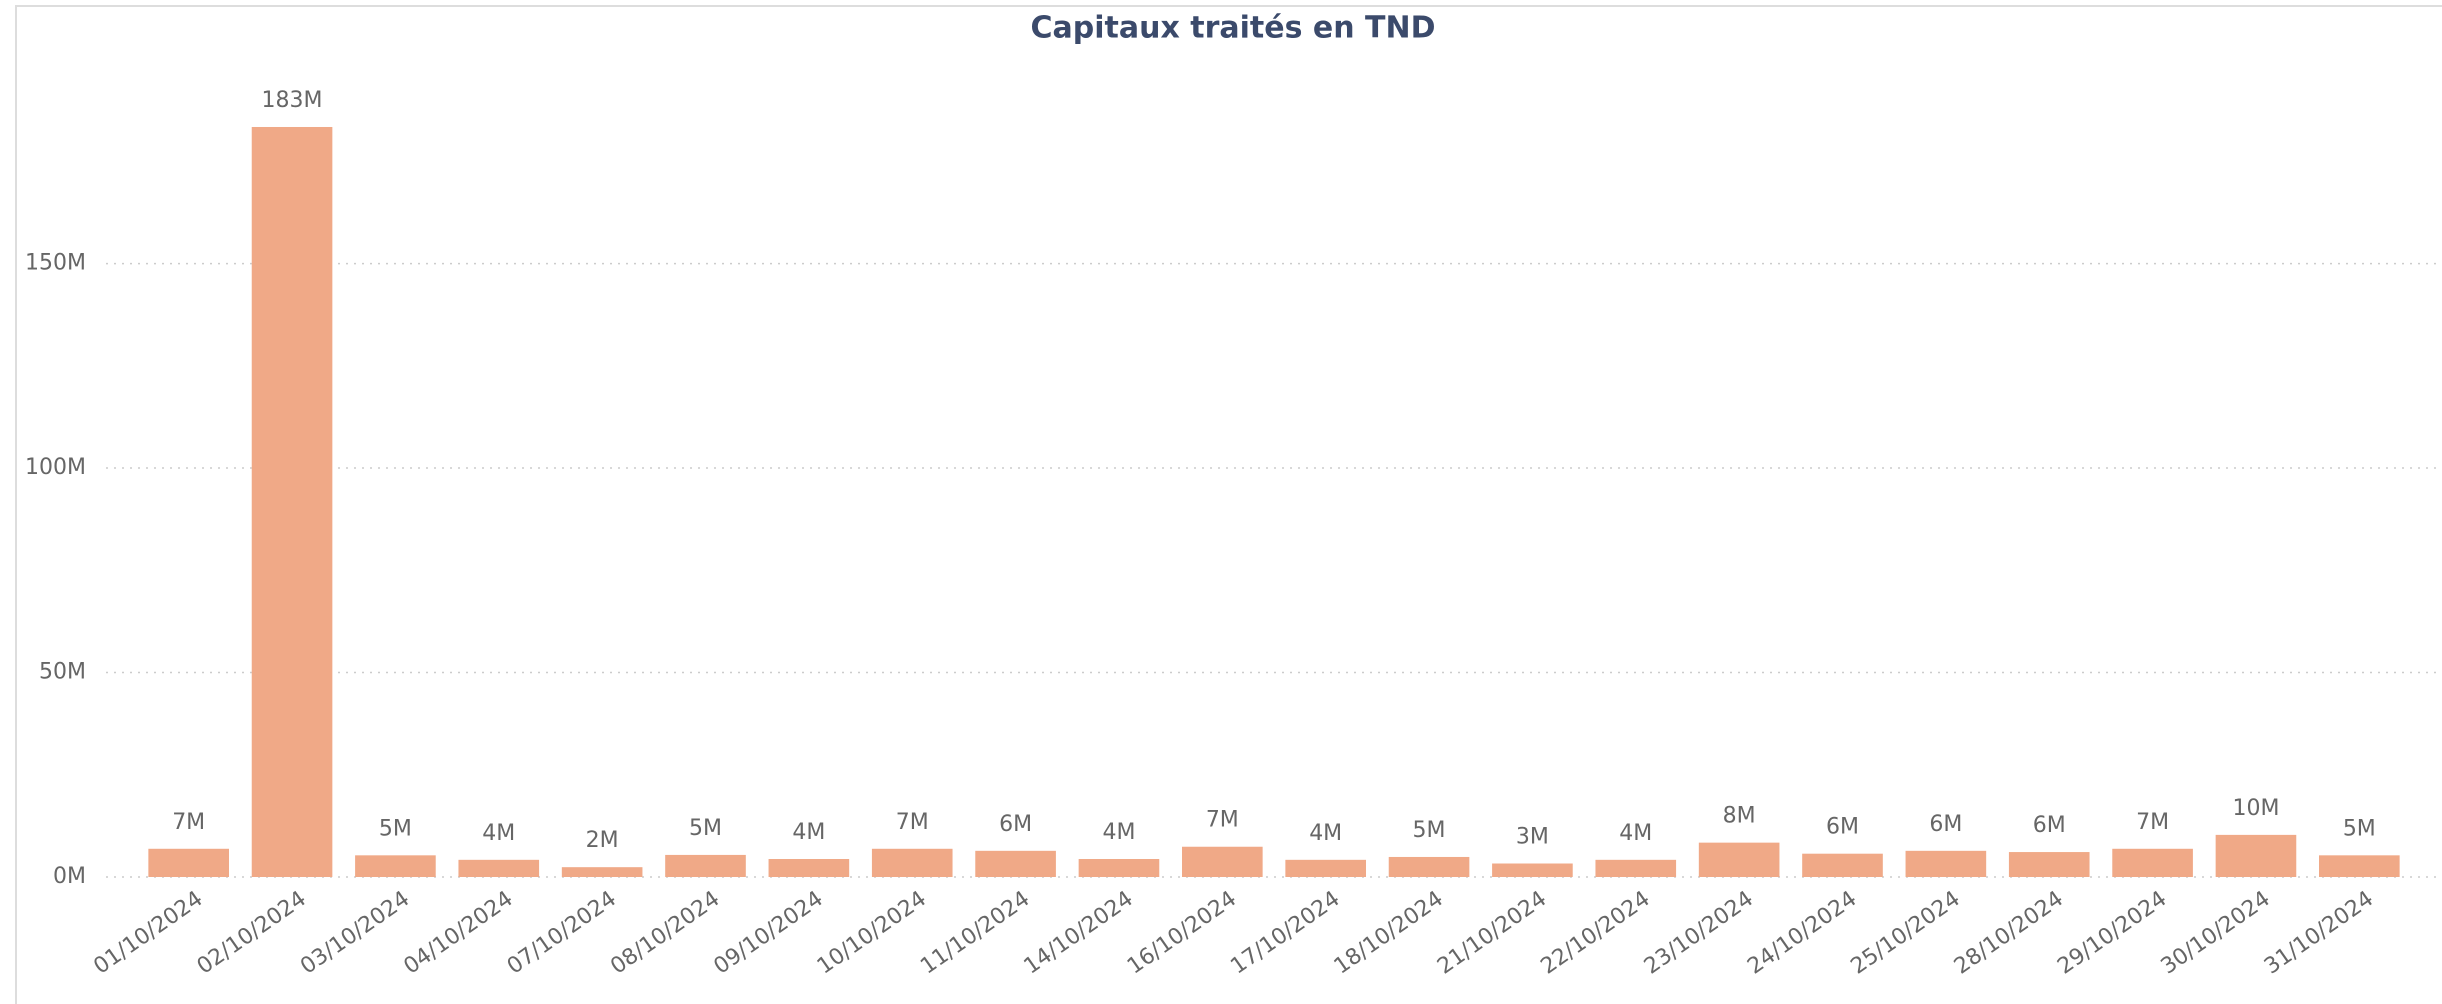  What do you see at coordinates (562, 932) in the screenshot?
I see `x-tick-label: 07/10/2024` at bounding box center [562, 932].